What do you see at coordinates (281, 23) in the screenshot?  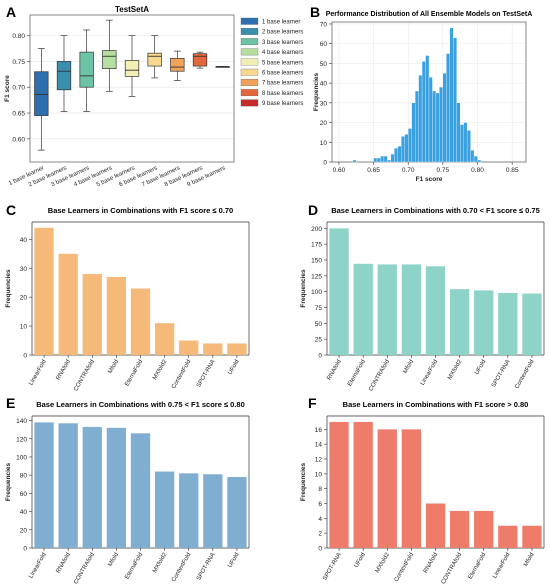 I see `legend-label: 1 base learner` at bounding box center [281, 23].